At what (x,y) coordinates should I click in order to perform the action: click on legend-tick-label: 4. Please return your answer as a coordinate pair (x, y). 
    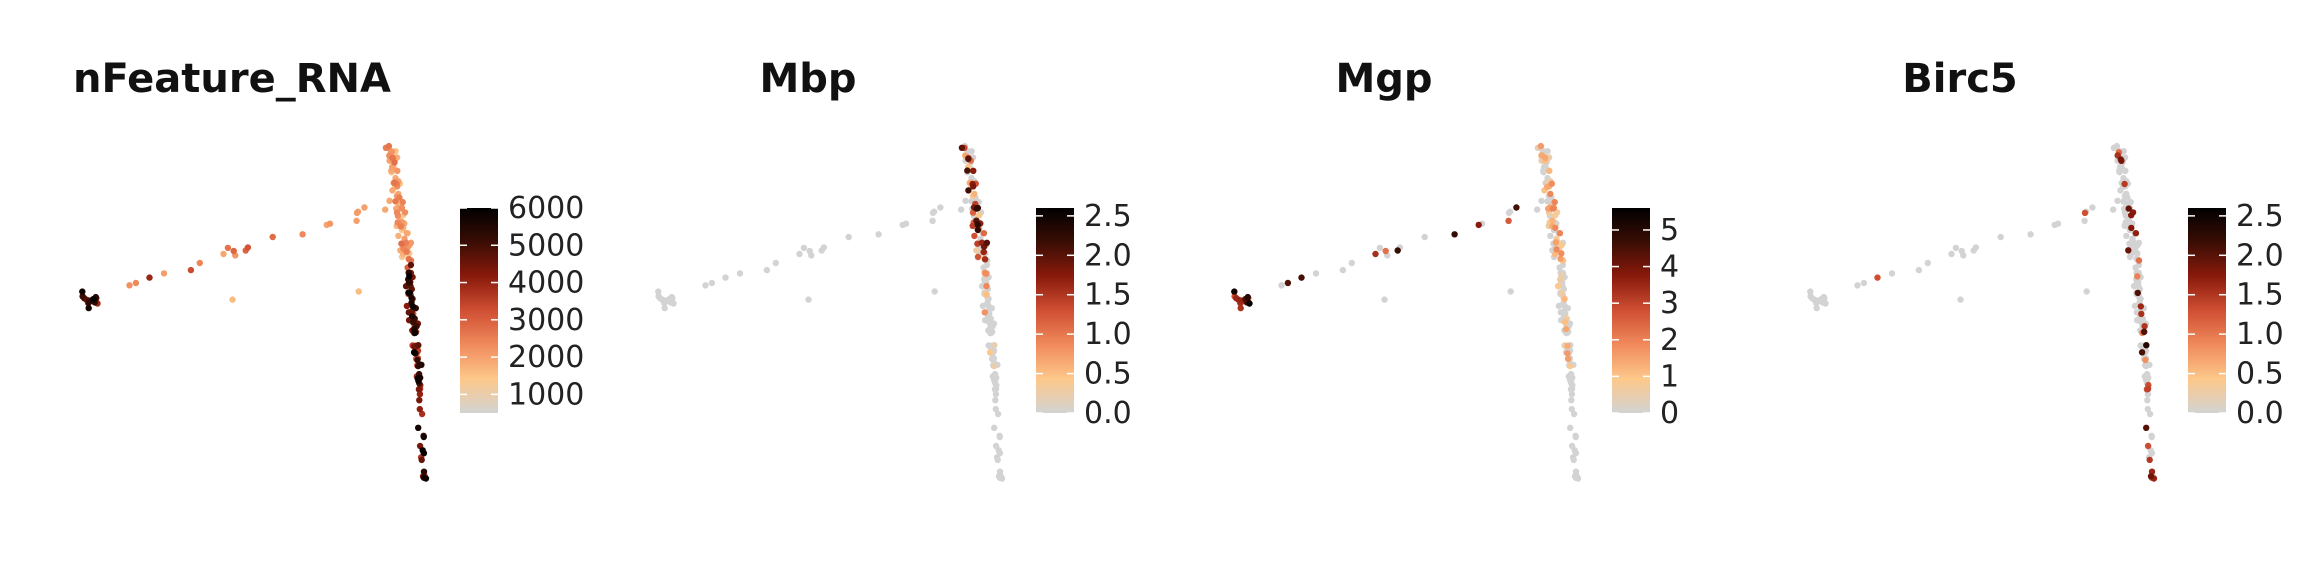
    Looking at the image, I should click on (1669, 267).